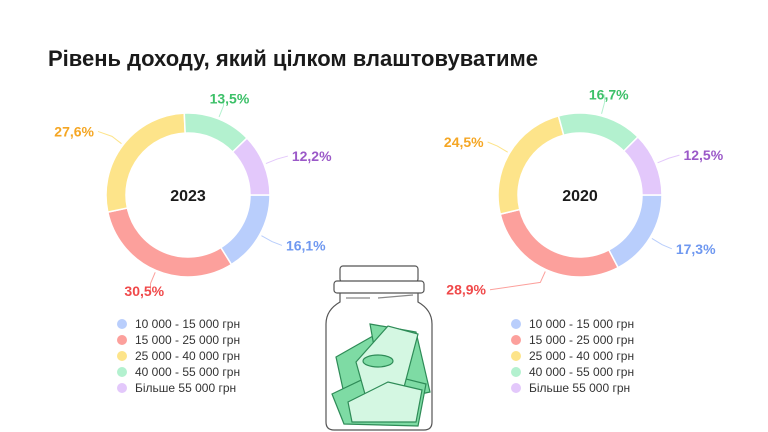  I want to click on data-label: 28,9%, so click(466, 290).